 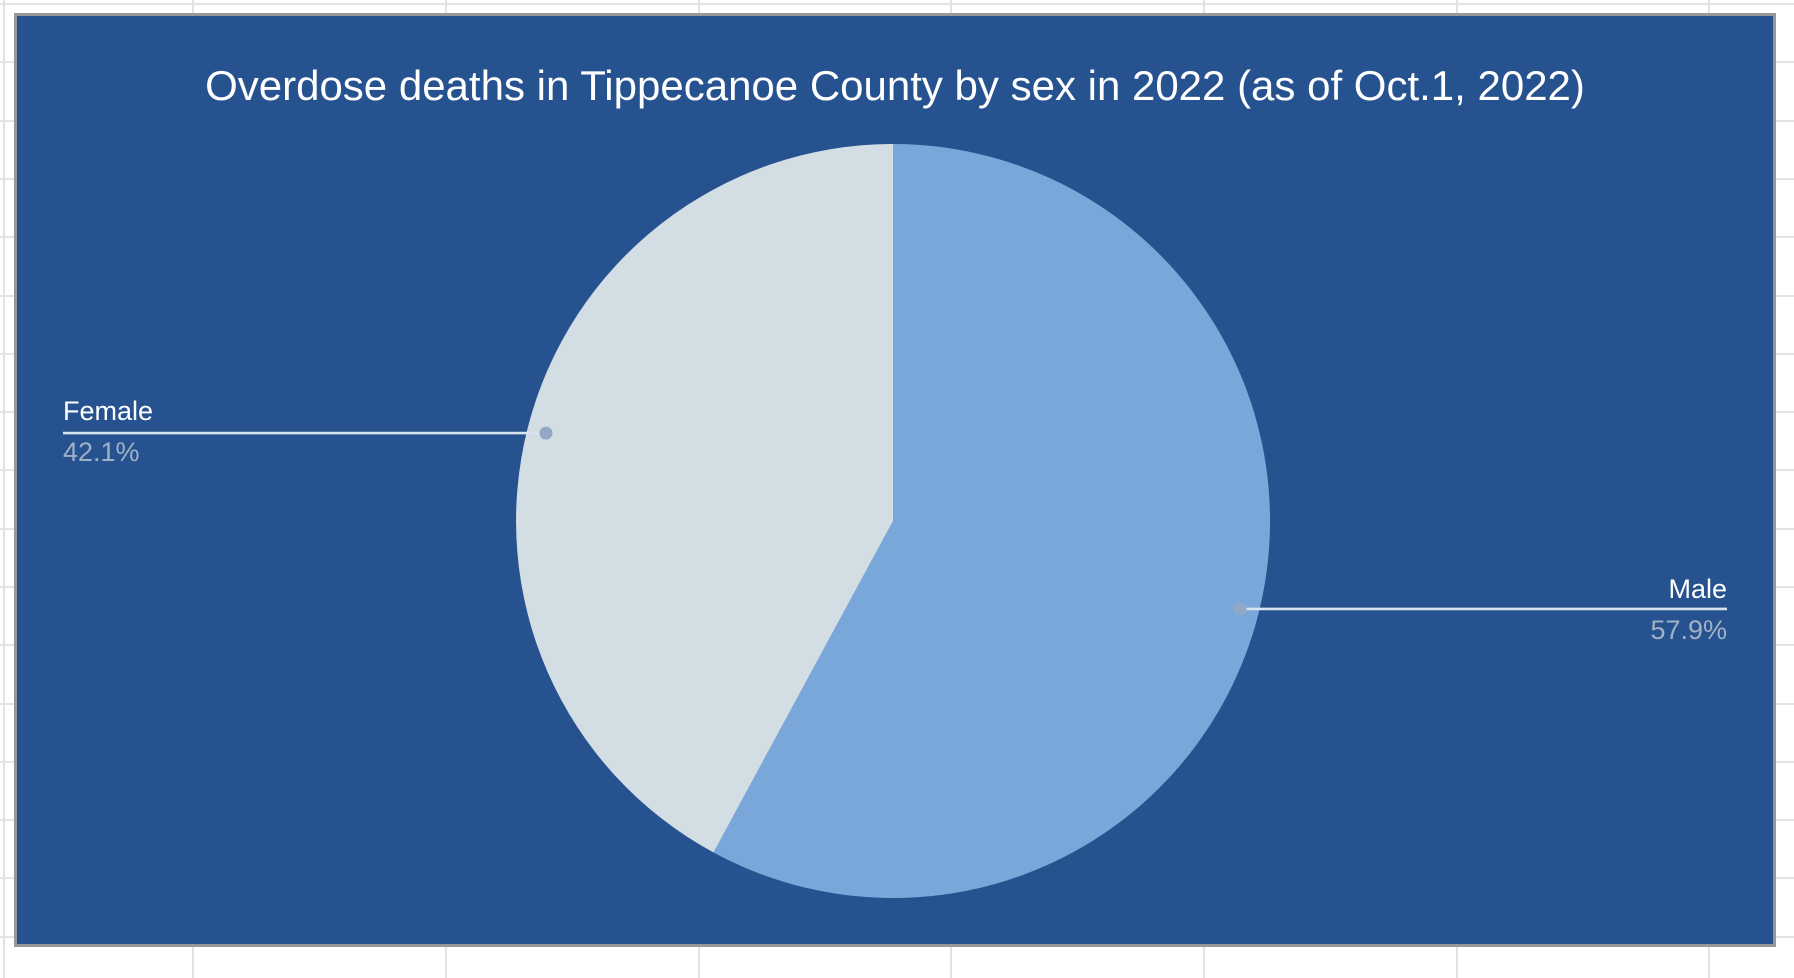 I want to click on female-slice-percent: 42.1%, so click(x=101, y=452).